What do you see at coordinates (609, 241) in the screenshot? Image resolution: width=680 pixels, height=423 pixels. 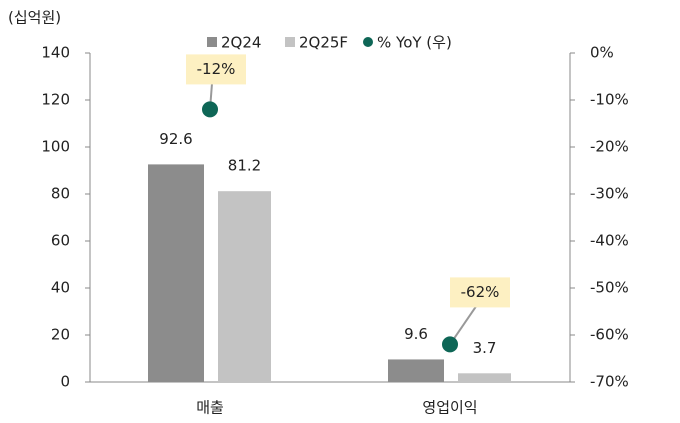 I see `y2-tick-label: -40%` at bounding box center [609, 241].